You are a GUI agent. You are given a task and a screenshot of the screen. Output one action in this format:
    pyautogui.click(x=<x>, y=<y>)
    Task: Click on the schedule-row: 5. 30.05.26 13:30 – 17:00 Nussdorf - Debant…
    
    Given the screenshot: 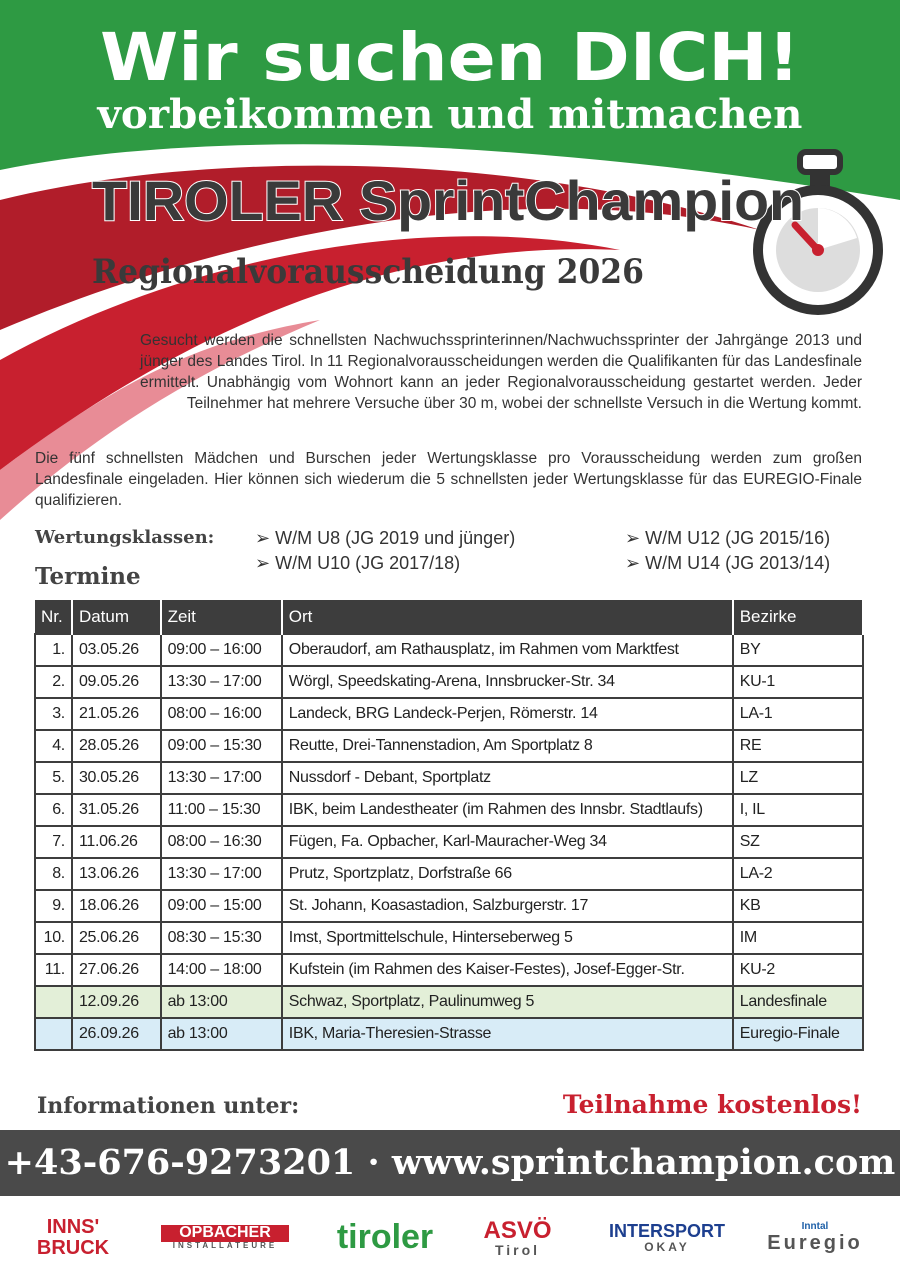 What is the action you would take?
    pyautogui.click(x=449, y=778)
    